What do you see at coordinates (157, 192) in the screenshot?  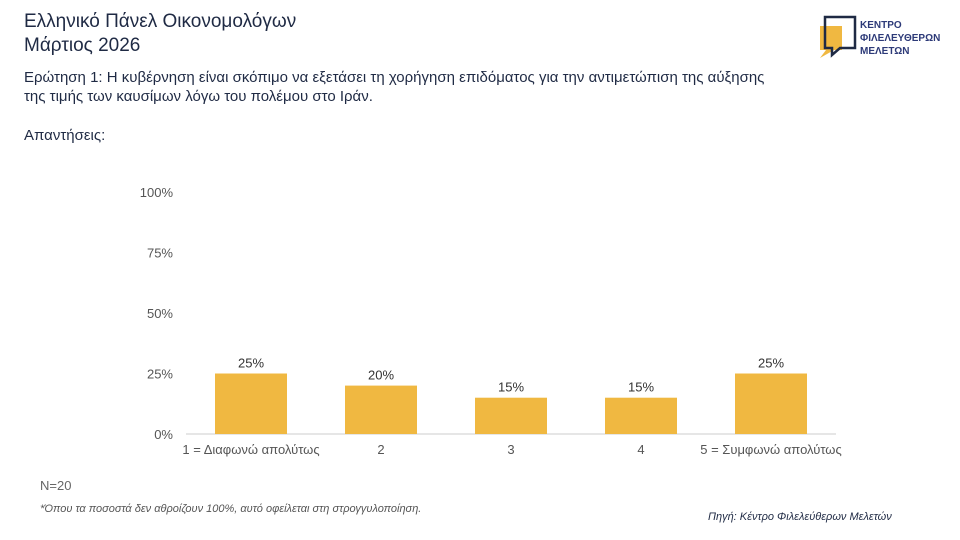 I see `y-tick-label: 100%` at bounding box center [157, 192].